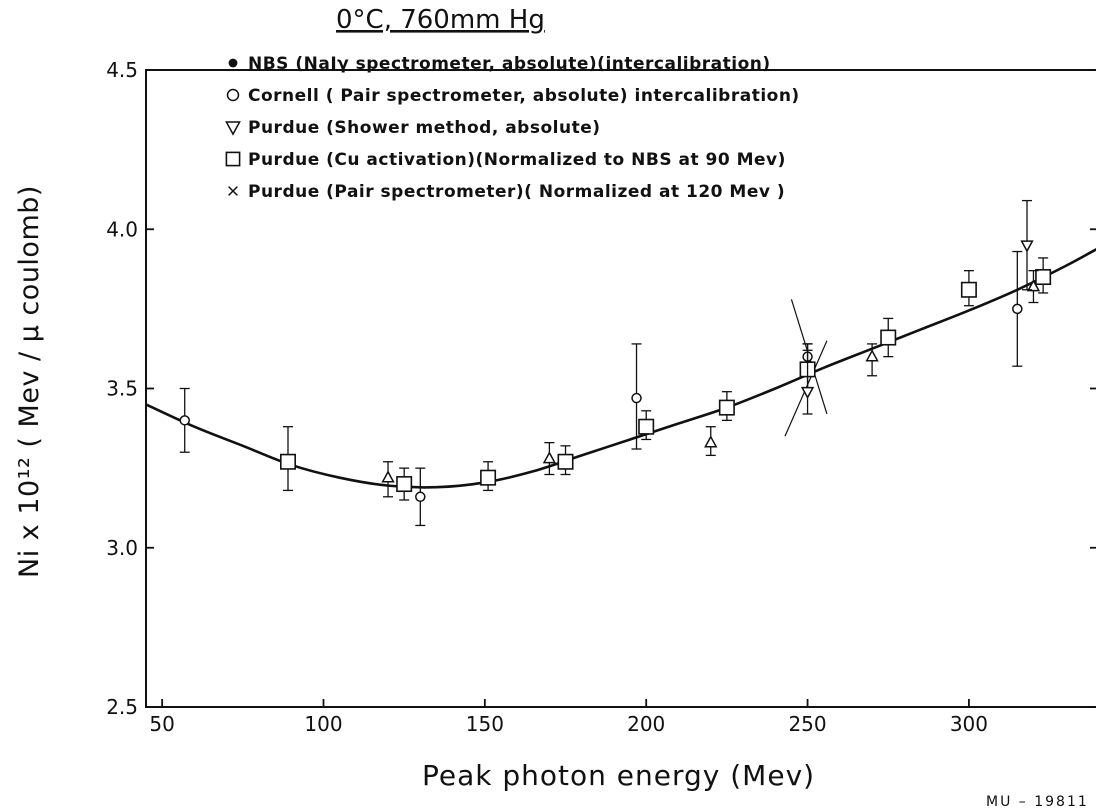 The width and height of the screenshot is (1096, 812). What do you see at coordinates (122, 229) in the screenshot?
I see `y-tick-label: 4.0` at bounding box center [122, 229].